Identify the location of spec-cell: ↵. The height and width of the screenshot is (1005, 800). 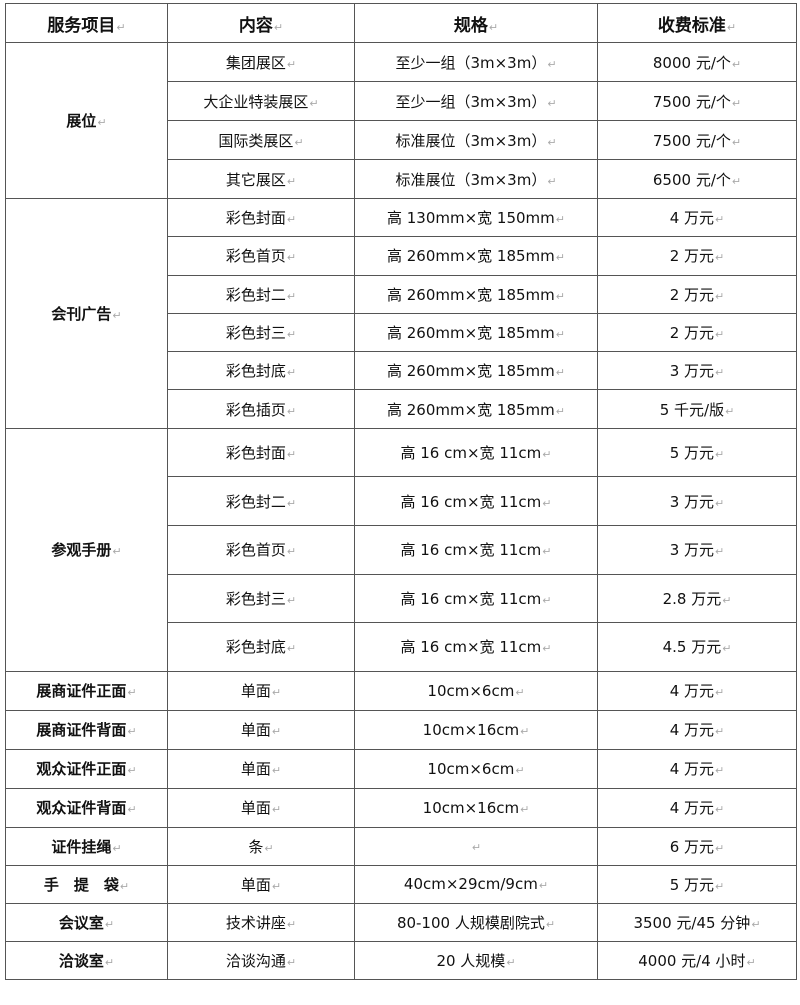
(476, 846).